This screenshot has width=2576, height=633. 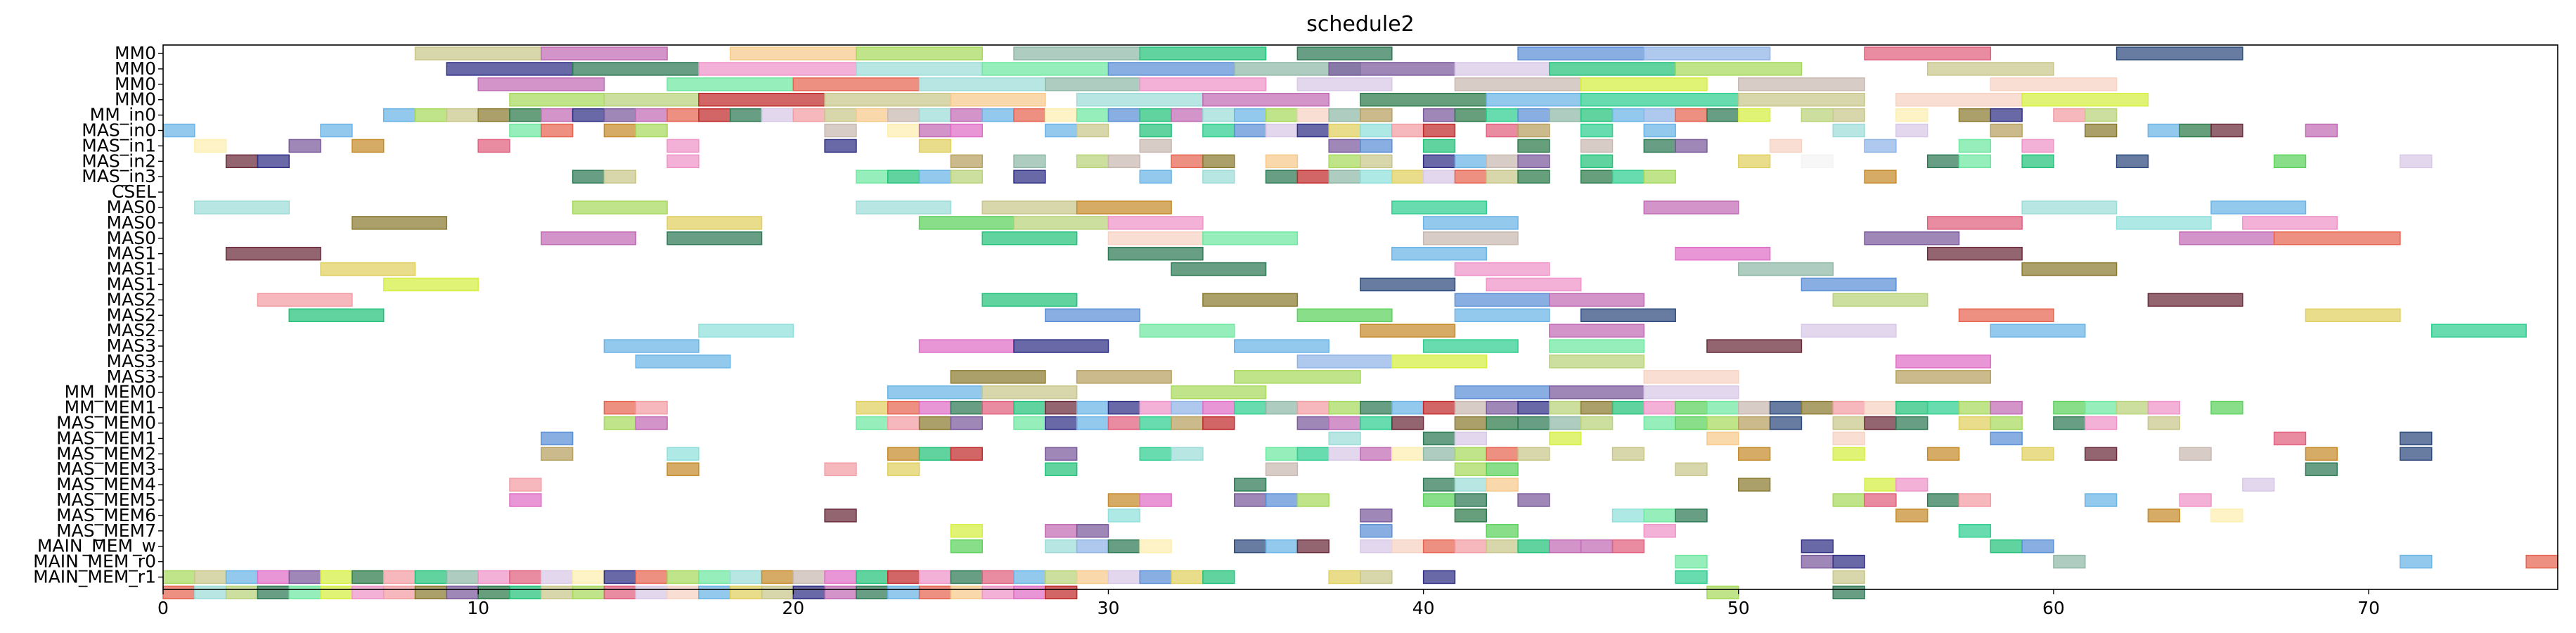 What do you see at coordinates (134, 192) in the screenshot?
I see `y-tick-label: CSEL` at bounding box center [134, 192].